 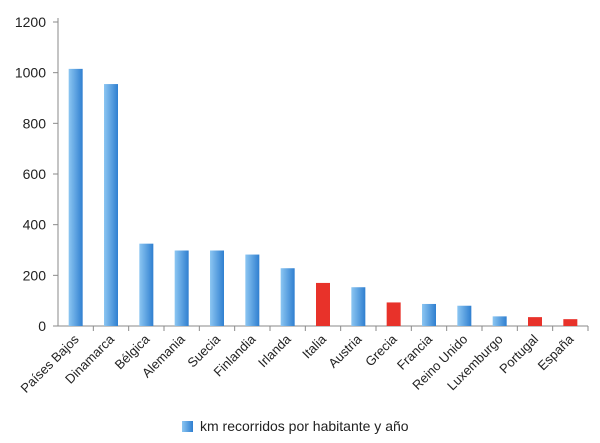 I want to click on x-tick-label: Portugal, so click(x=518, y=353).